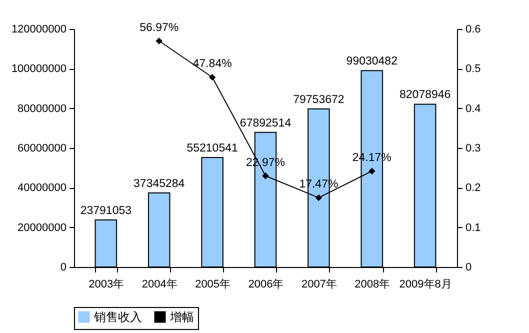  What do you see at coordinates (473, 69) in the screenshot?
I see `y2-tick-label: 0.5` at bounding box center [473, 69].